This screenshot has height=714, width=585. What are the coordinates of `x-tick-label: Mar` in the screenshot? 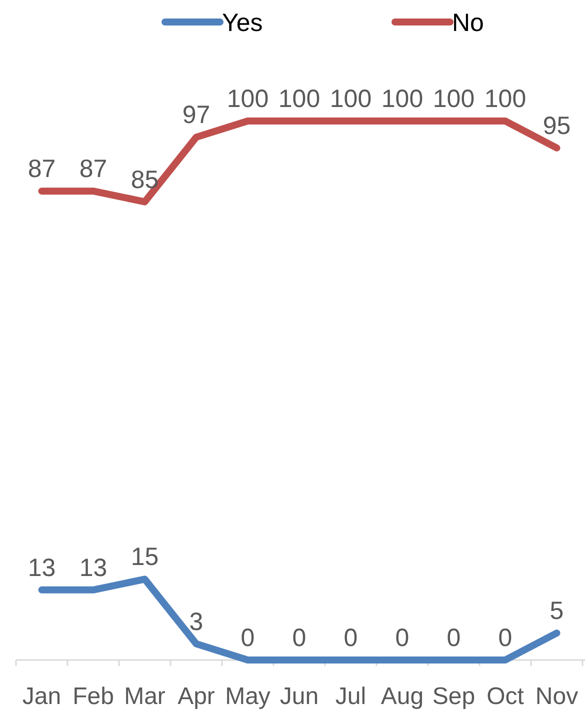 It's located at (145, 696).